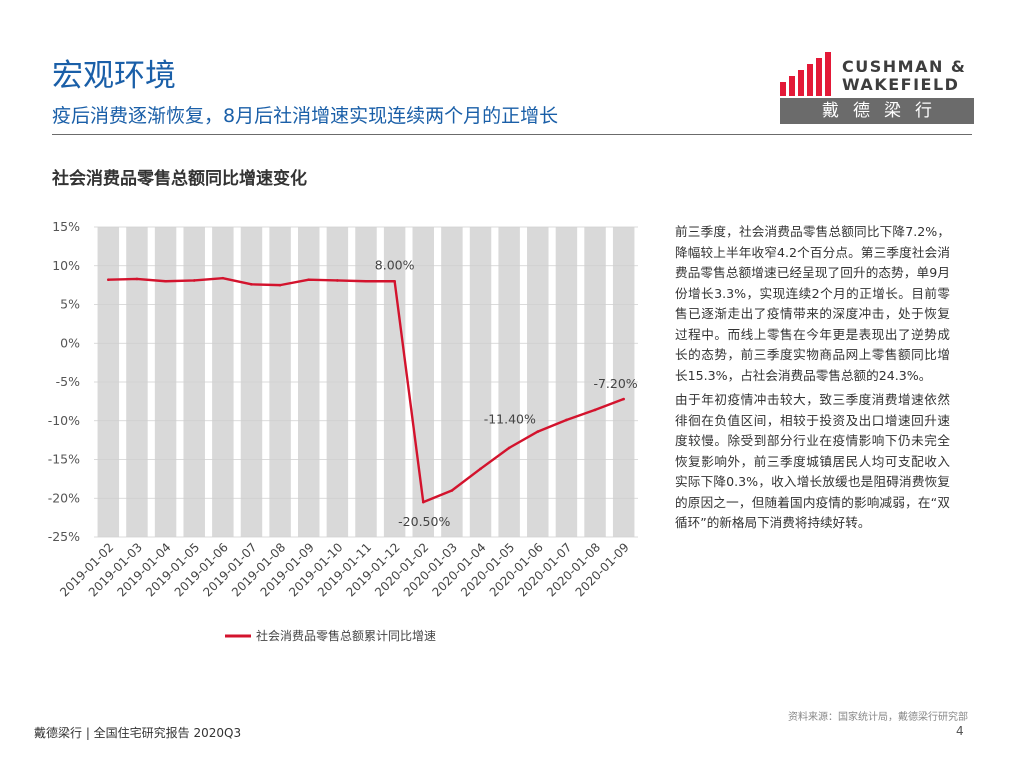 Image resolution: width=1024 pixels, height=768 pixels. I want to click on y-tick-label: 5%, so click(70, 304).